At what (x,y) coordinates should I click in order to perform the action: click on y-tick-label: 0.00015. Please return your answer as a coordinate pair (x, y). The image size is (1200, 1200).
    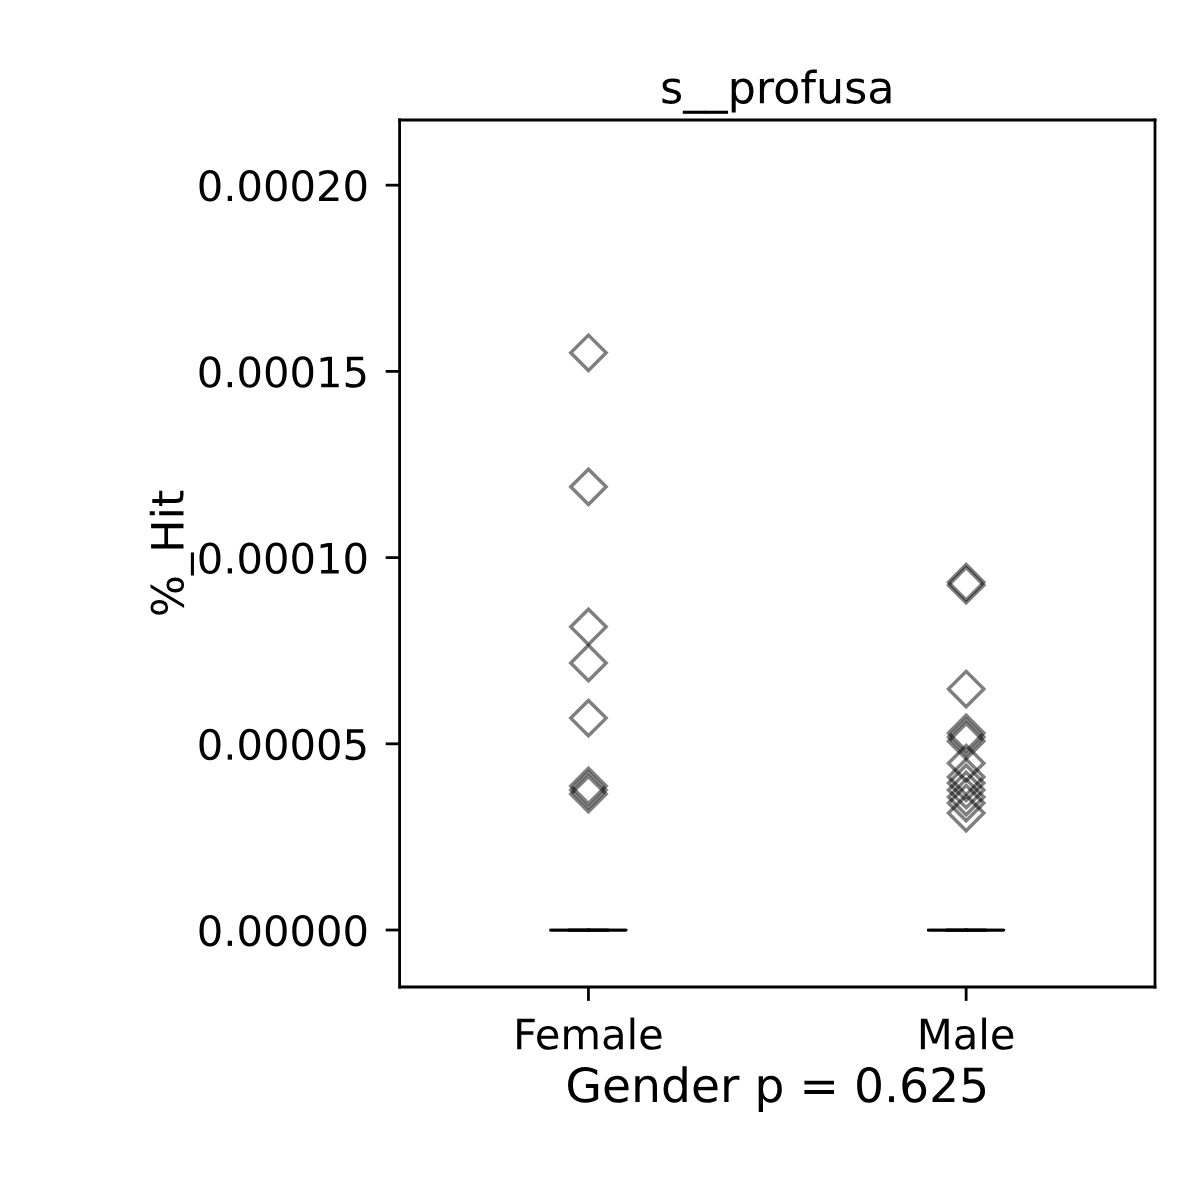
    Looking at the image, I should click on (282, 372).